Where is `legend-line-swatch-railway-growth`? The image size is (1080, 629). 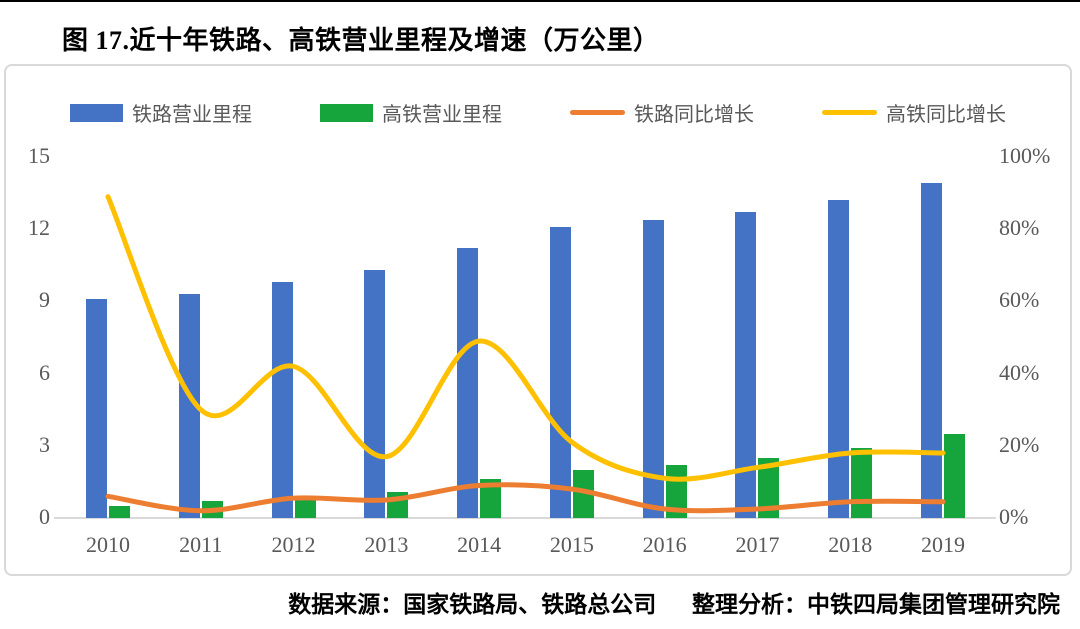 legend-line-swatch-railway-growth is located at coordinates (597, 112).